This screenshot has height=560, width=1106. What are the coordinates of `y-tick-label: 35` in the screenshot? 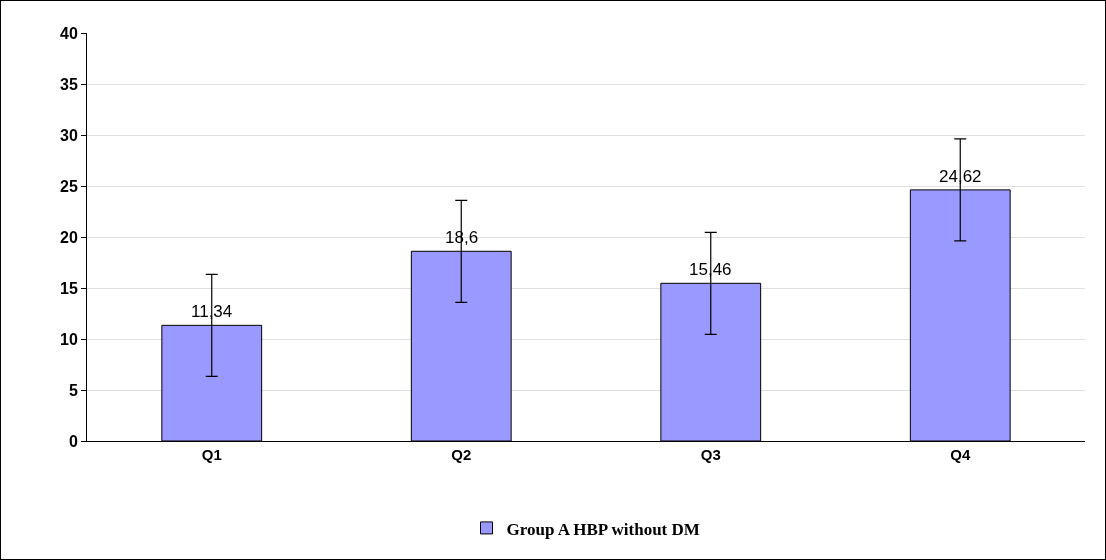 It's located at (69, 84).